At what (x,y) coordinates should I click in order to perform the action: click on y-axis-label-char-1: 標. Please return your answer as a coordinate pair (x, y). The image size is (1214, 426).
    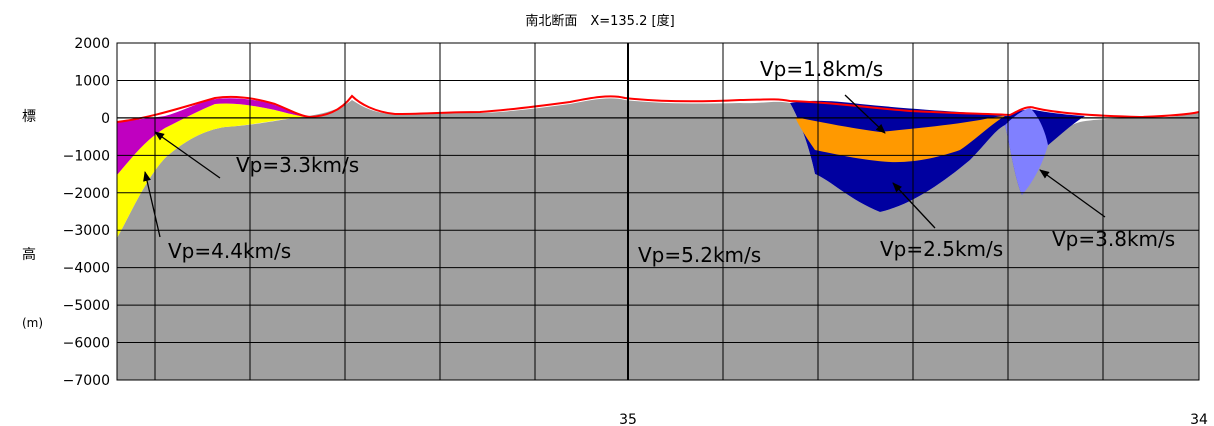
    Looking at the image, I should click on (29, 117).